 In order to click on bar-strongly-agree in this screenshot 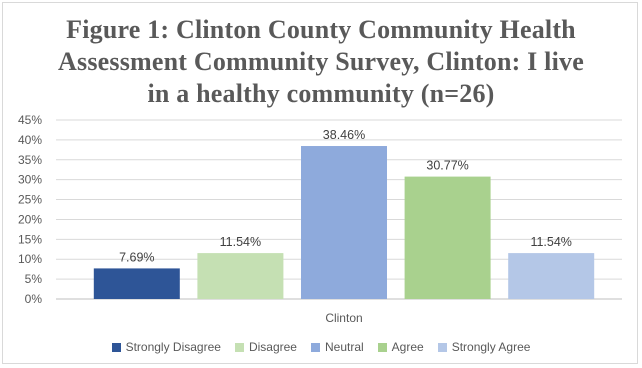, I will do `click(551, 276)`.